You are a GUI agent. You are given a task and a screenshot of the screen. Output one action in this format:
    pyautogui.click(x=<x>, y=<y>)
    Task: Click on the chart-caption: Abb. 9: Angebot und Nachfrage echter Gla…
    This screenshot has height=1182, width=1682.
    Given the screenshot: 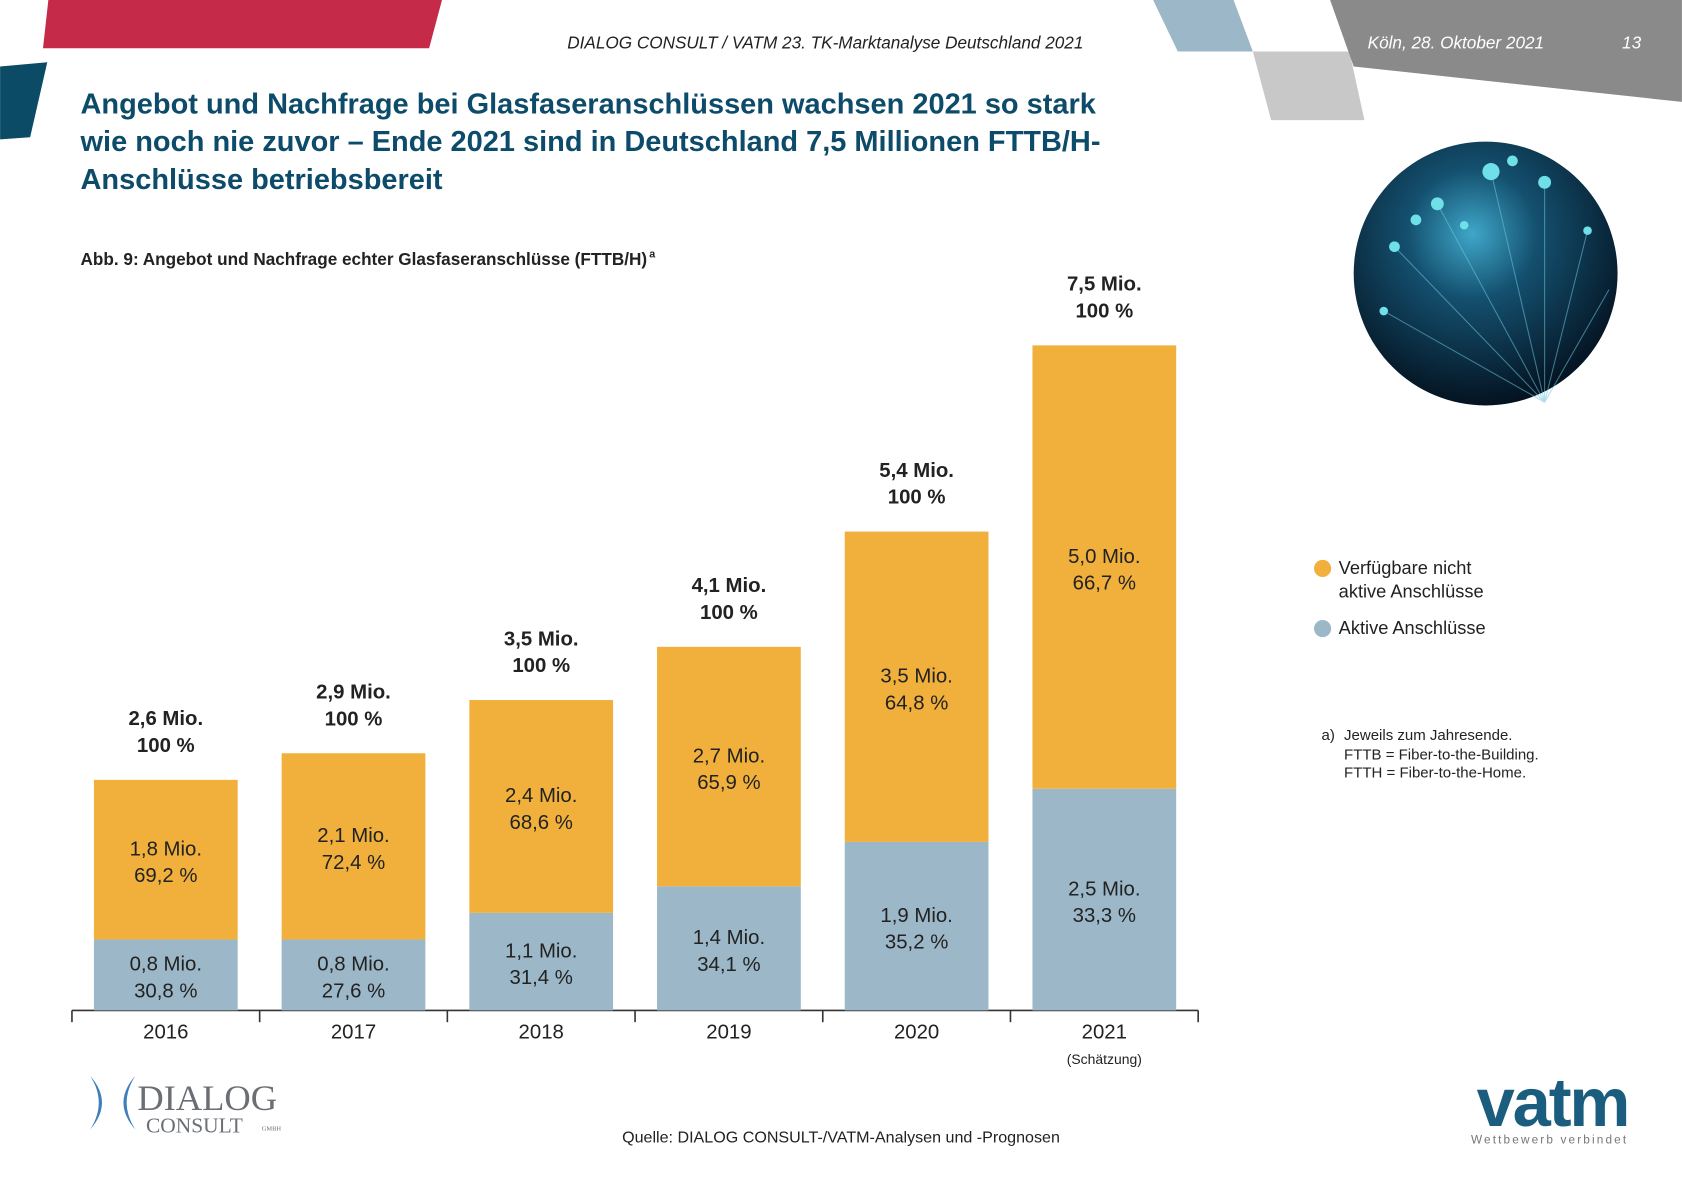 What is the action you would take?
    pyautogui.click(x=364, y=259)
    